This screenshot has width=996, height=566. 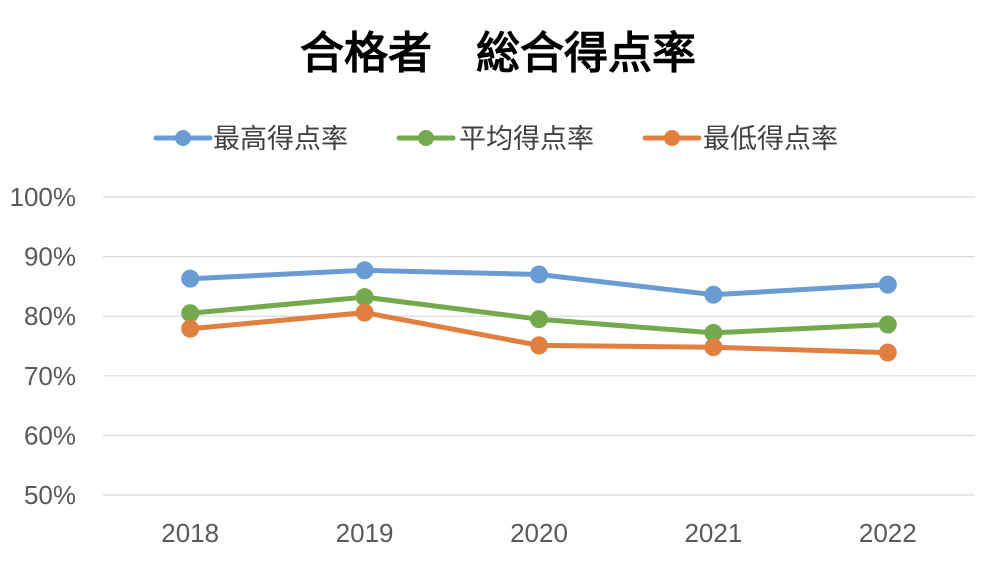 I want to click on y-tick-label: 60%, so click(x=50, y=435).